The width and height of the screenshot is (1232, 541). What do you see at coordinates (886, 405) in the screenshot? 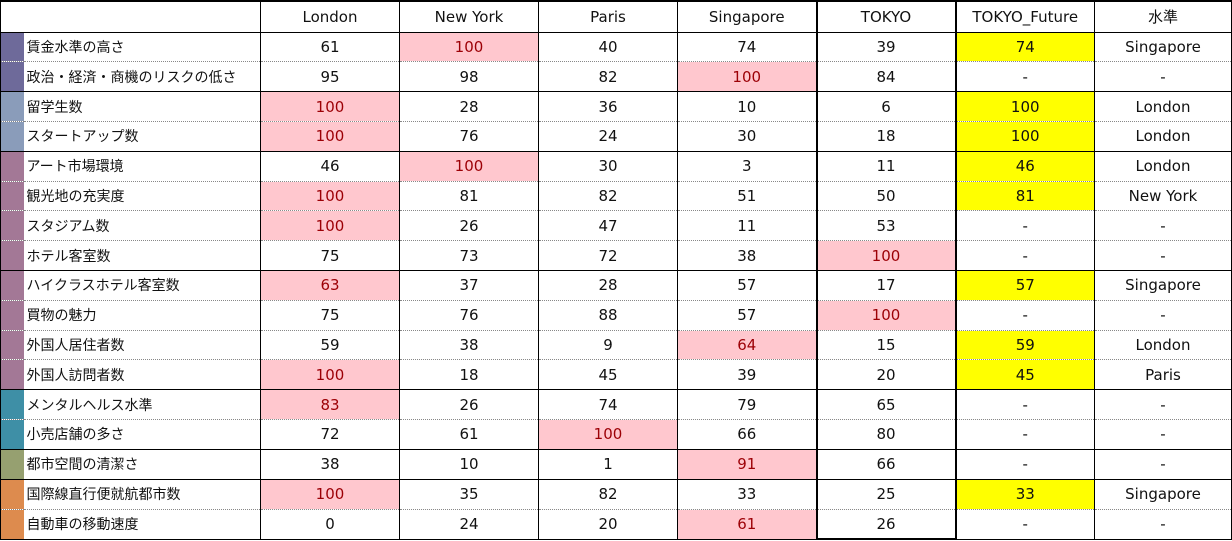
I see `cell-tokyo: 65` at bounding box center [886, 405].